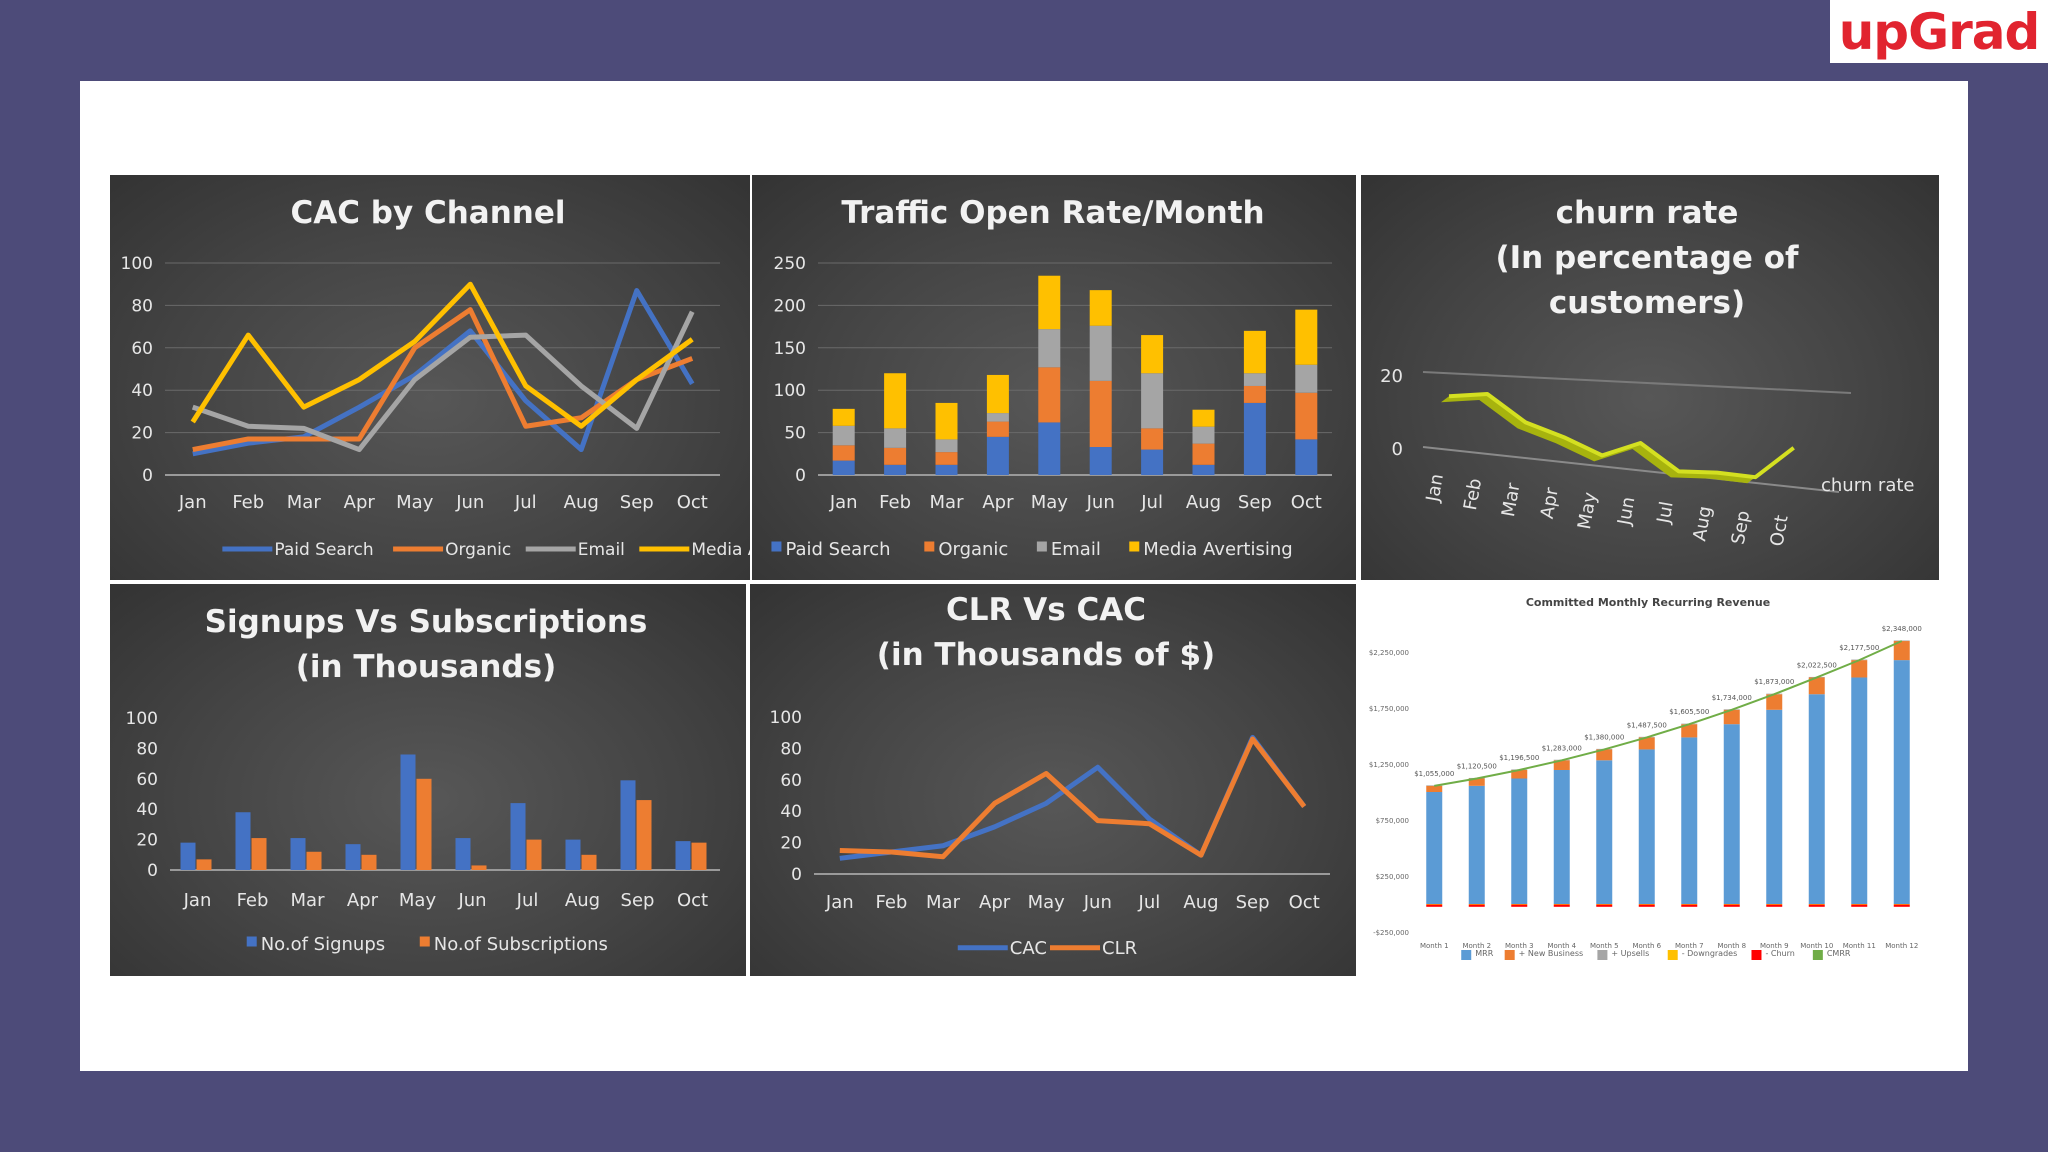 Image resolution: width=2048 pixels, height=1152 pixels. I want to click on chart-title-line: churn rate, so click(1647, 213).